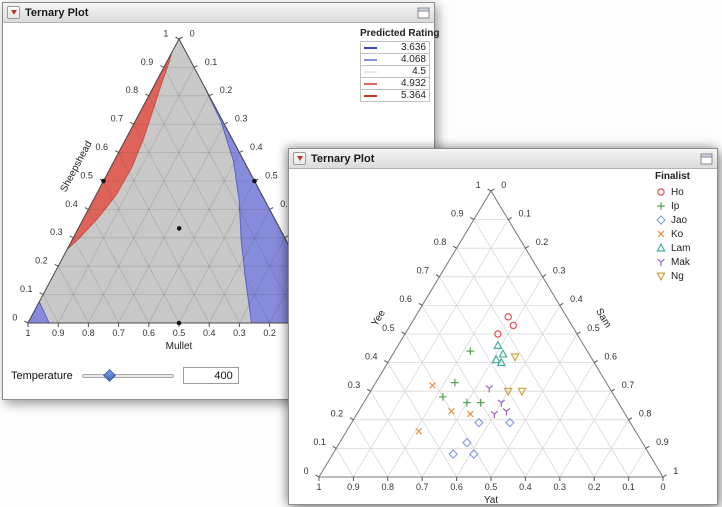 Image resolution: width=722 pixels, height=507 pixels. What do you see at coordinates (662, 487) in the screenshot?
I see `tick-label-bottom: 0` at bounding box center [662, 487].